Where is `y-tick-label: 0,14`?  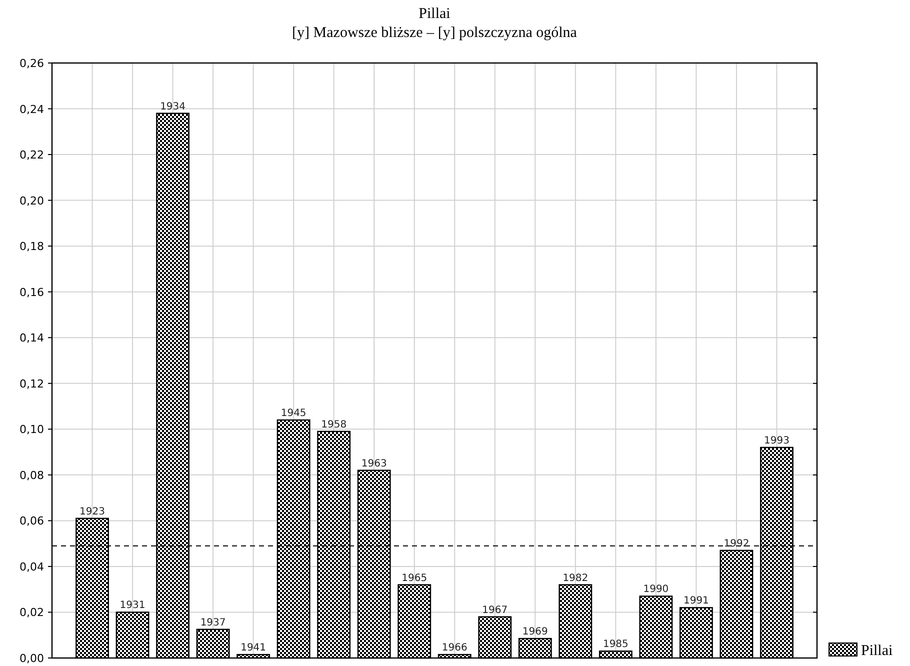 y-tick-label: 0,14 is located at coordinates (32, 338).